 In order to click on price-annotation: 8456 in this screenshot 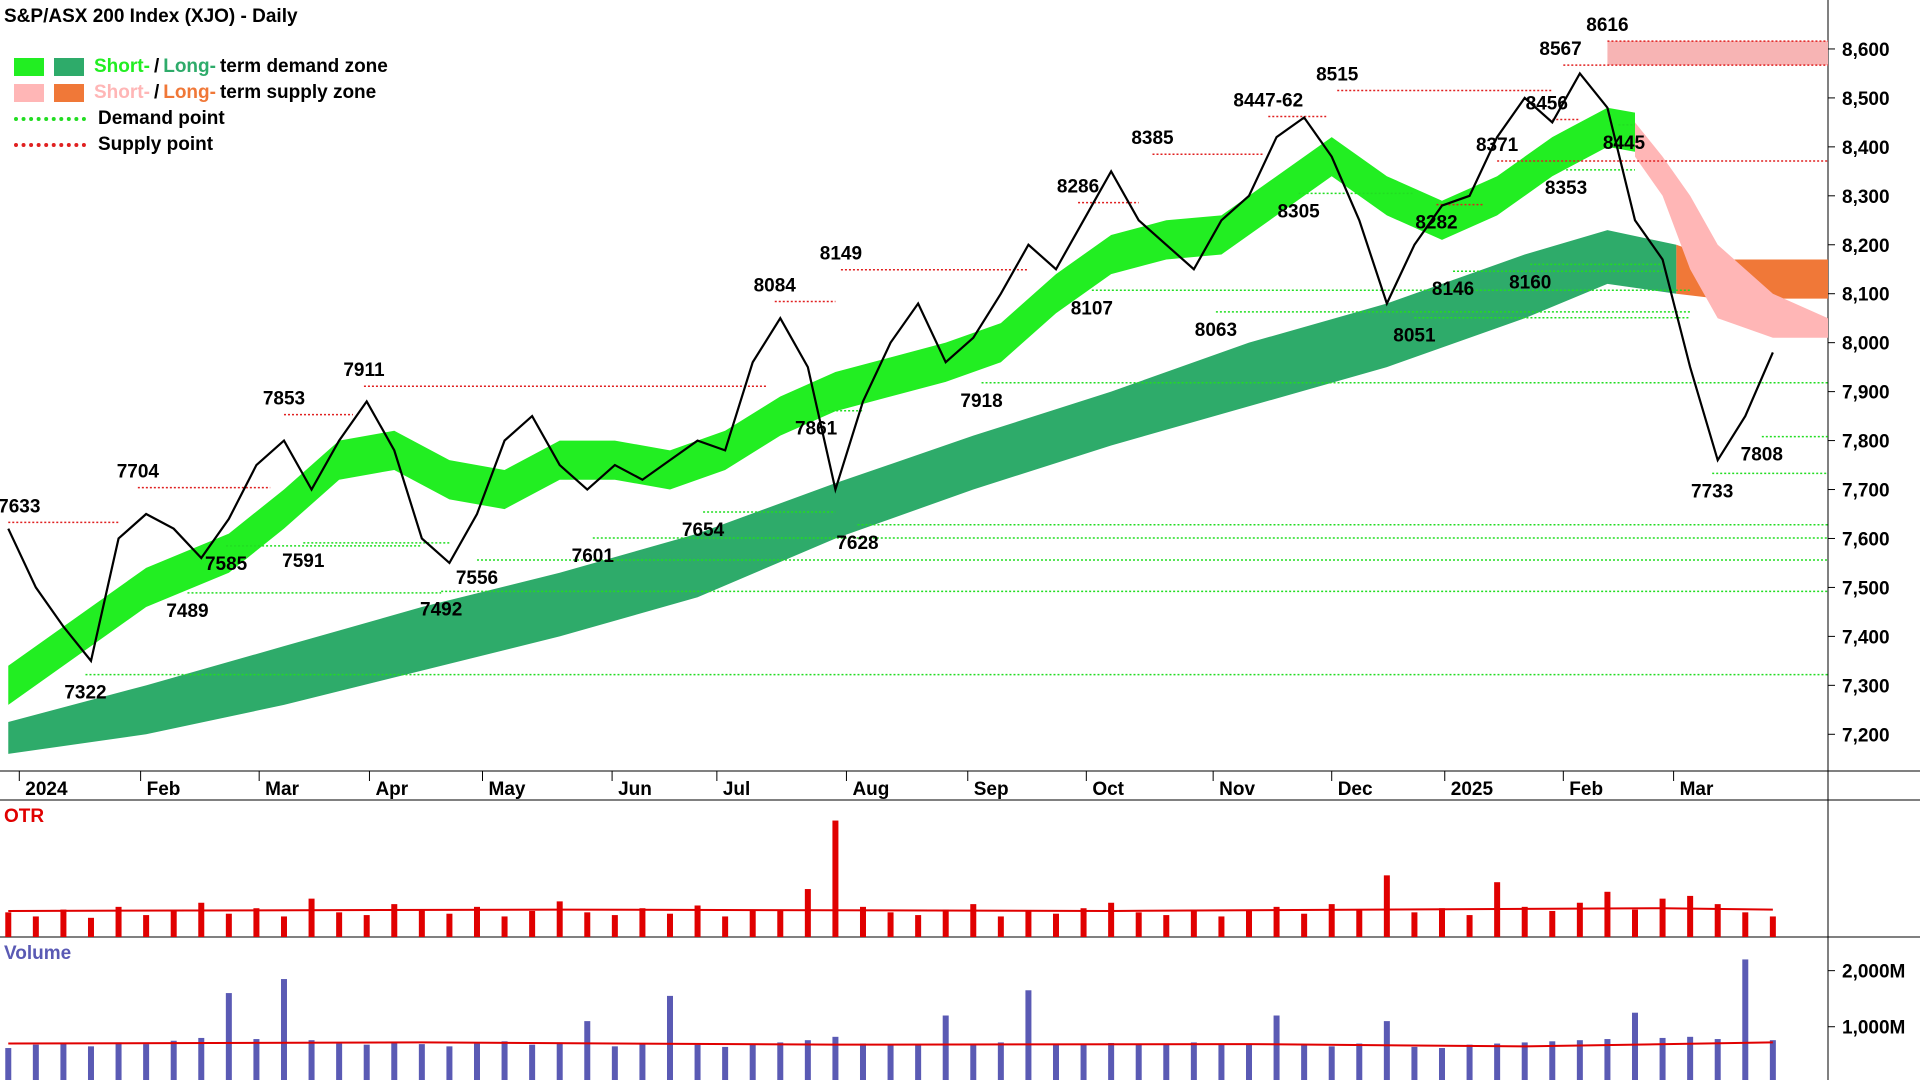, I will do `click(1547, 103)`.